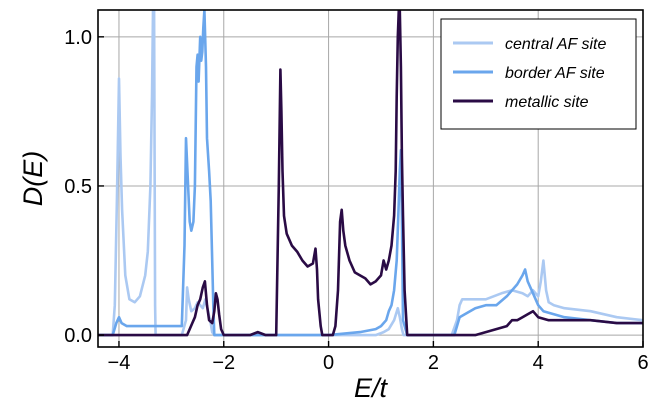 The image size is (657, 405). I want to click on x-tick-label: −4, so click(119, 363).